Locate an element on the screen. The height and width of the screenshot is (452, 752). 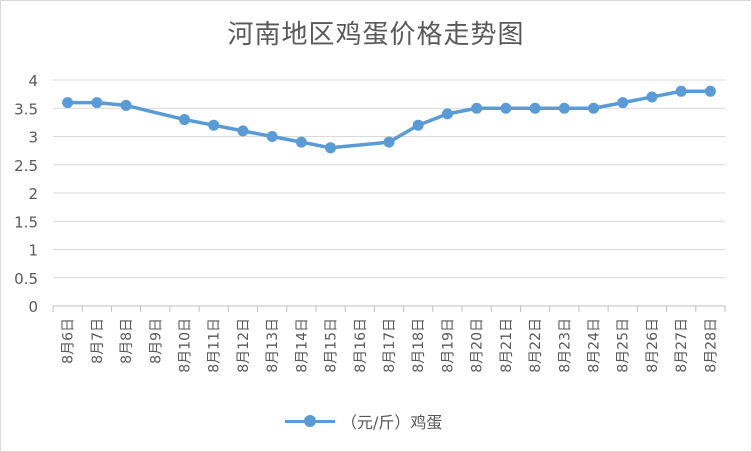
x-tick-label: 8月19日 is located at coordinates (448, 345).